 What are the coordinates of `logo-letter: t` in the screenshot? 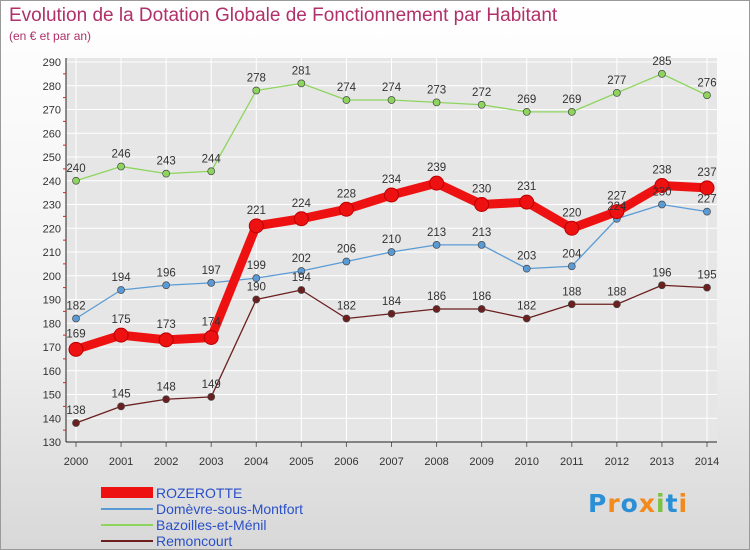 It's located at (672, 503).